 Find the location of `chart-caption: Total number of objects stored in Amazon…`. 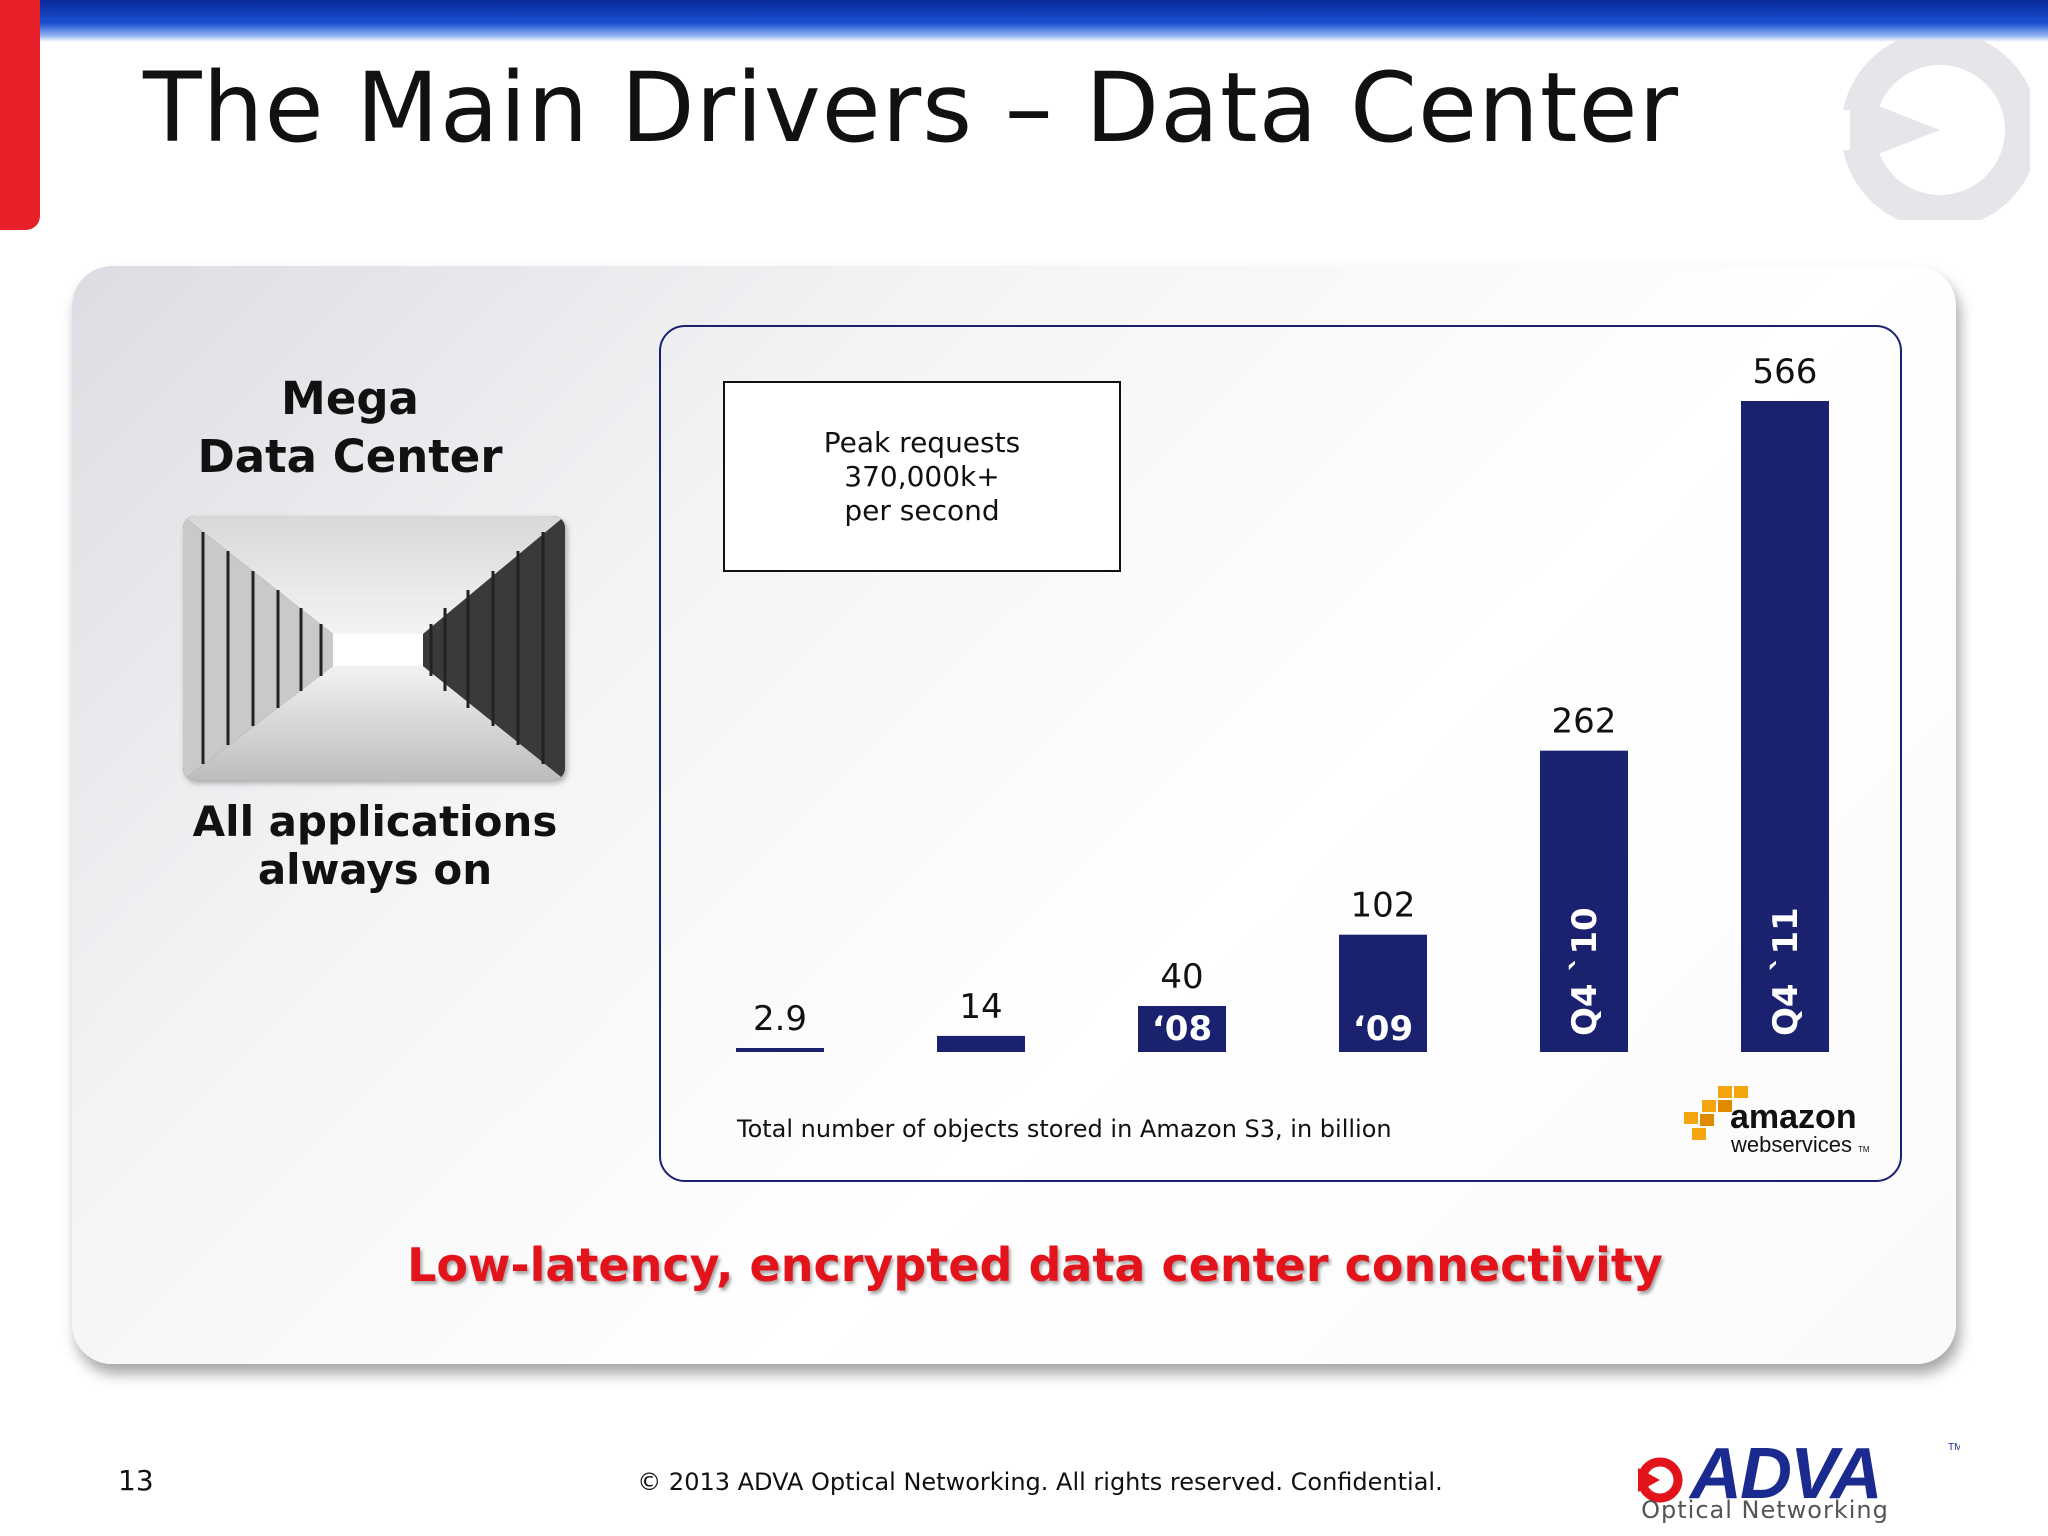

chart-caption: Total number of objects stored in Amazon… is located at coordinates (1064, 1129).